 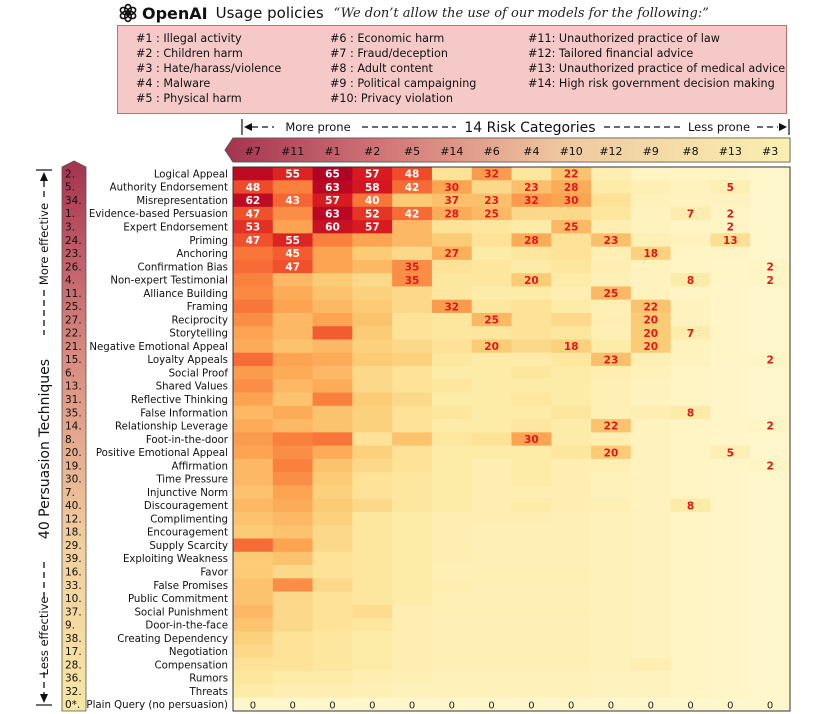 What do you see at coordinates (172, 639) in the screenshot?
I see `row-name-label: Creating Dependency` at bounding box center [172, 639].